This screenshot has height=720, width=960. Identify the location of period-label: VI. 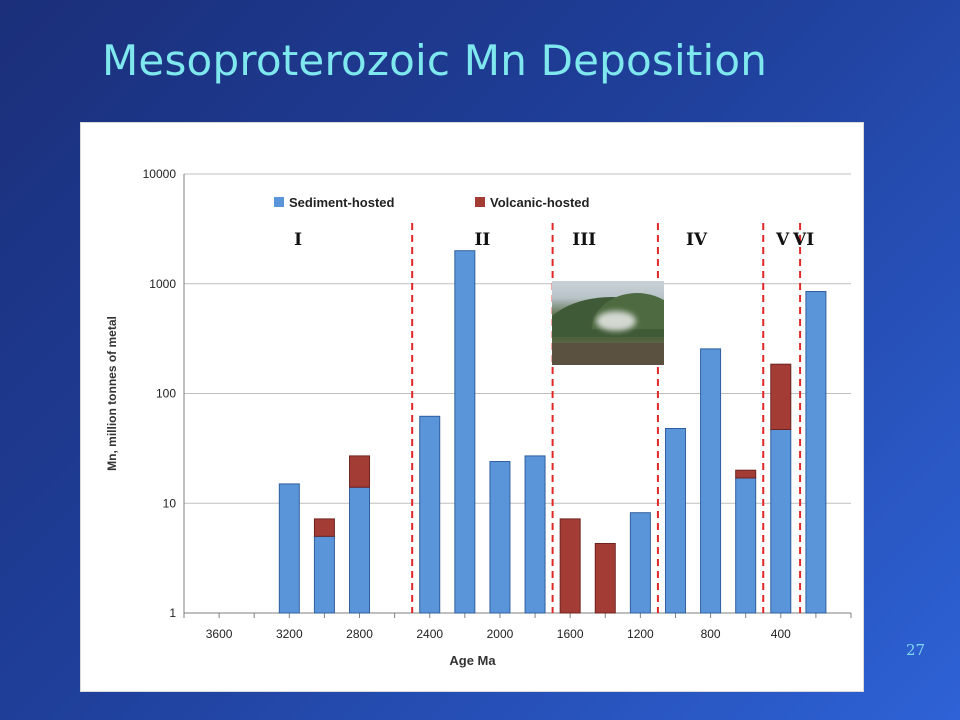
(803, 240).